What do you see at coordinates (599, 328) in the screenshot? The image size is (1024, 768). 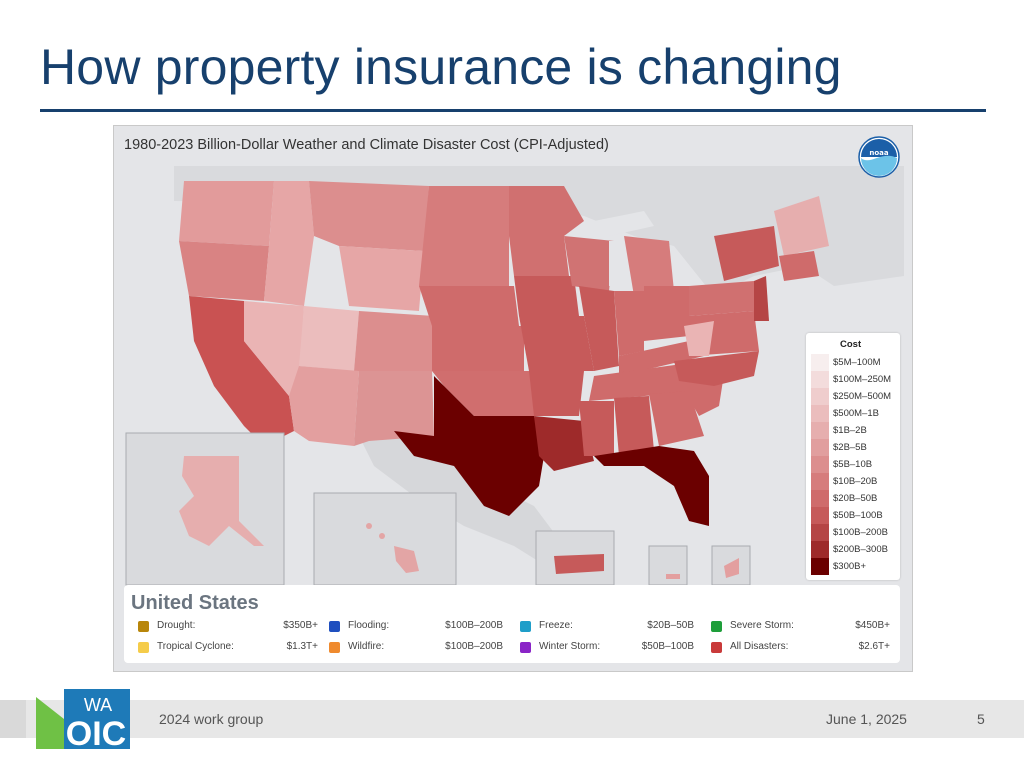 I see `state-illinois` at bounding box center [599, 328].